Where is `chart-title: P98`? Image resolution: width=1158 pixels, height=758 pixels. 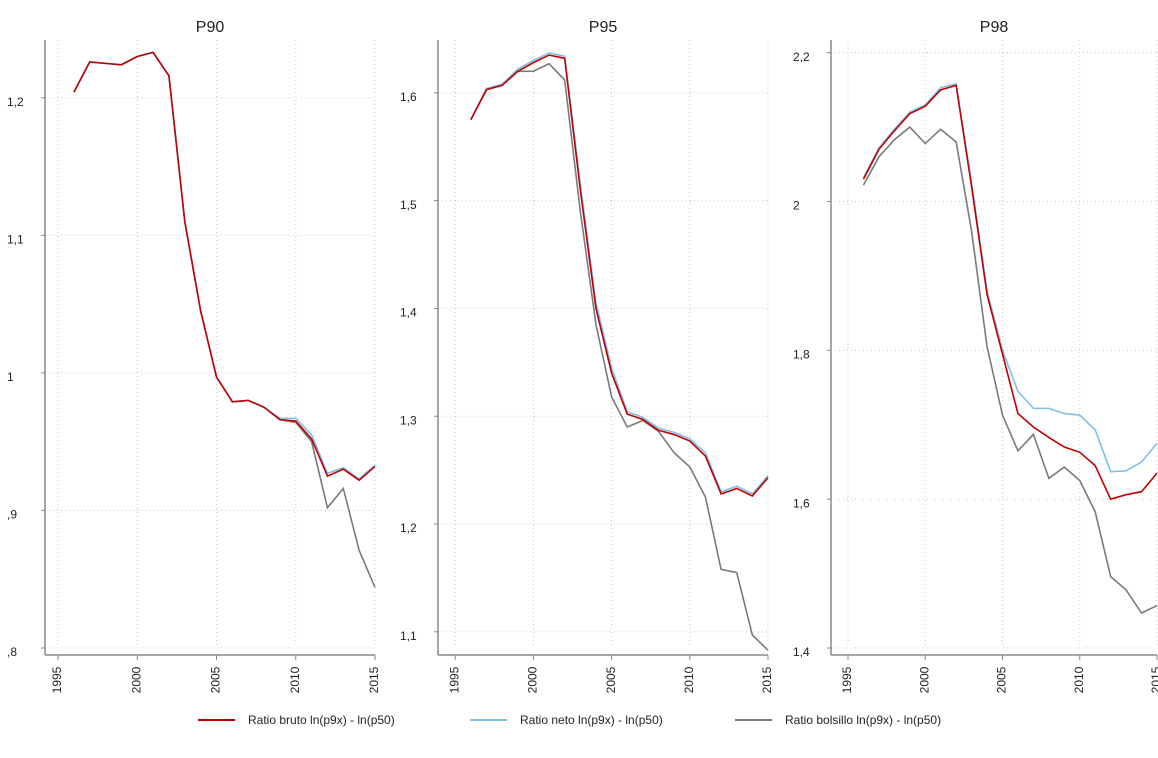
chart-title: P98 is located at coordinates (994, 27).